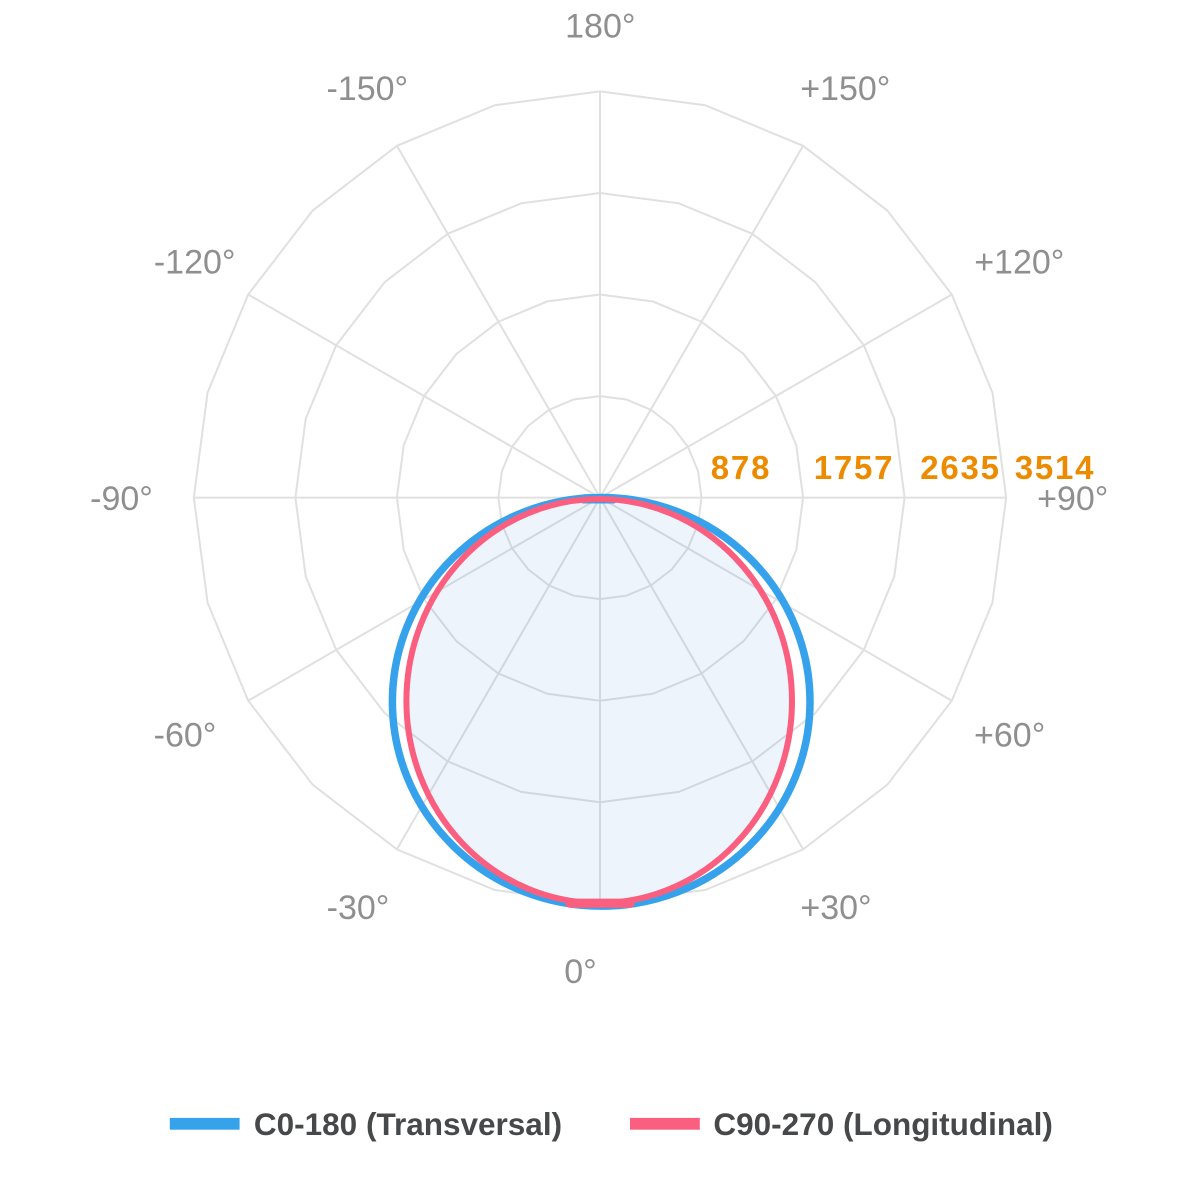 The image size is (1200, 1200). What do you see at coordinates (367, 89) in the screenshot?
I see `svg-text: -150°` at bounding box center [367, 89].